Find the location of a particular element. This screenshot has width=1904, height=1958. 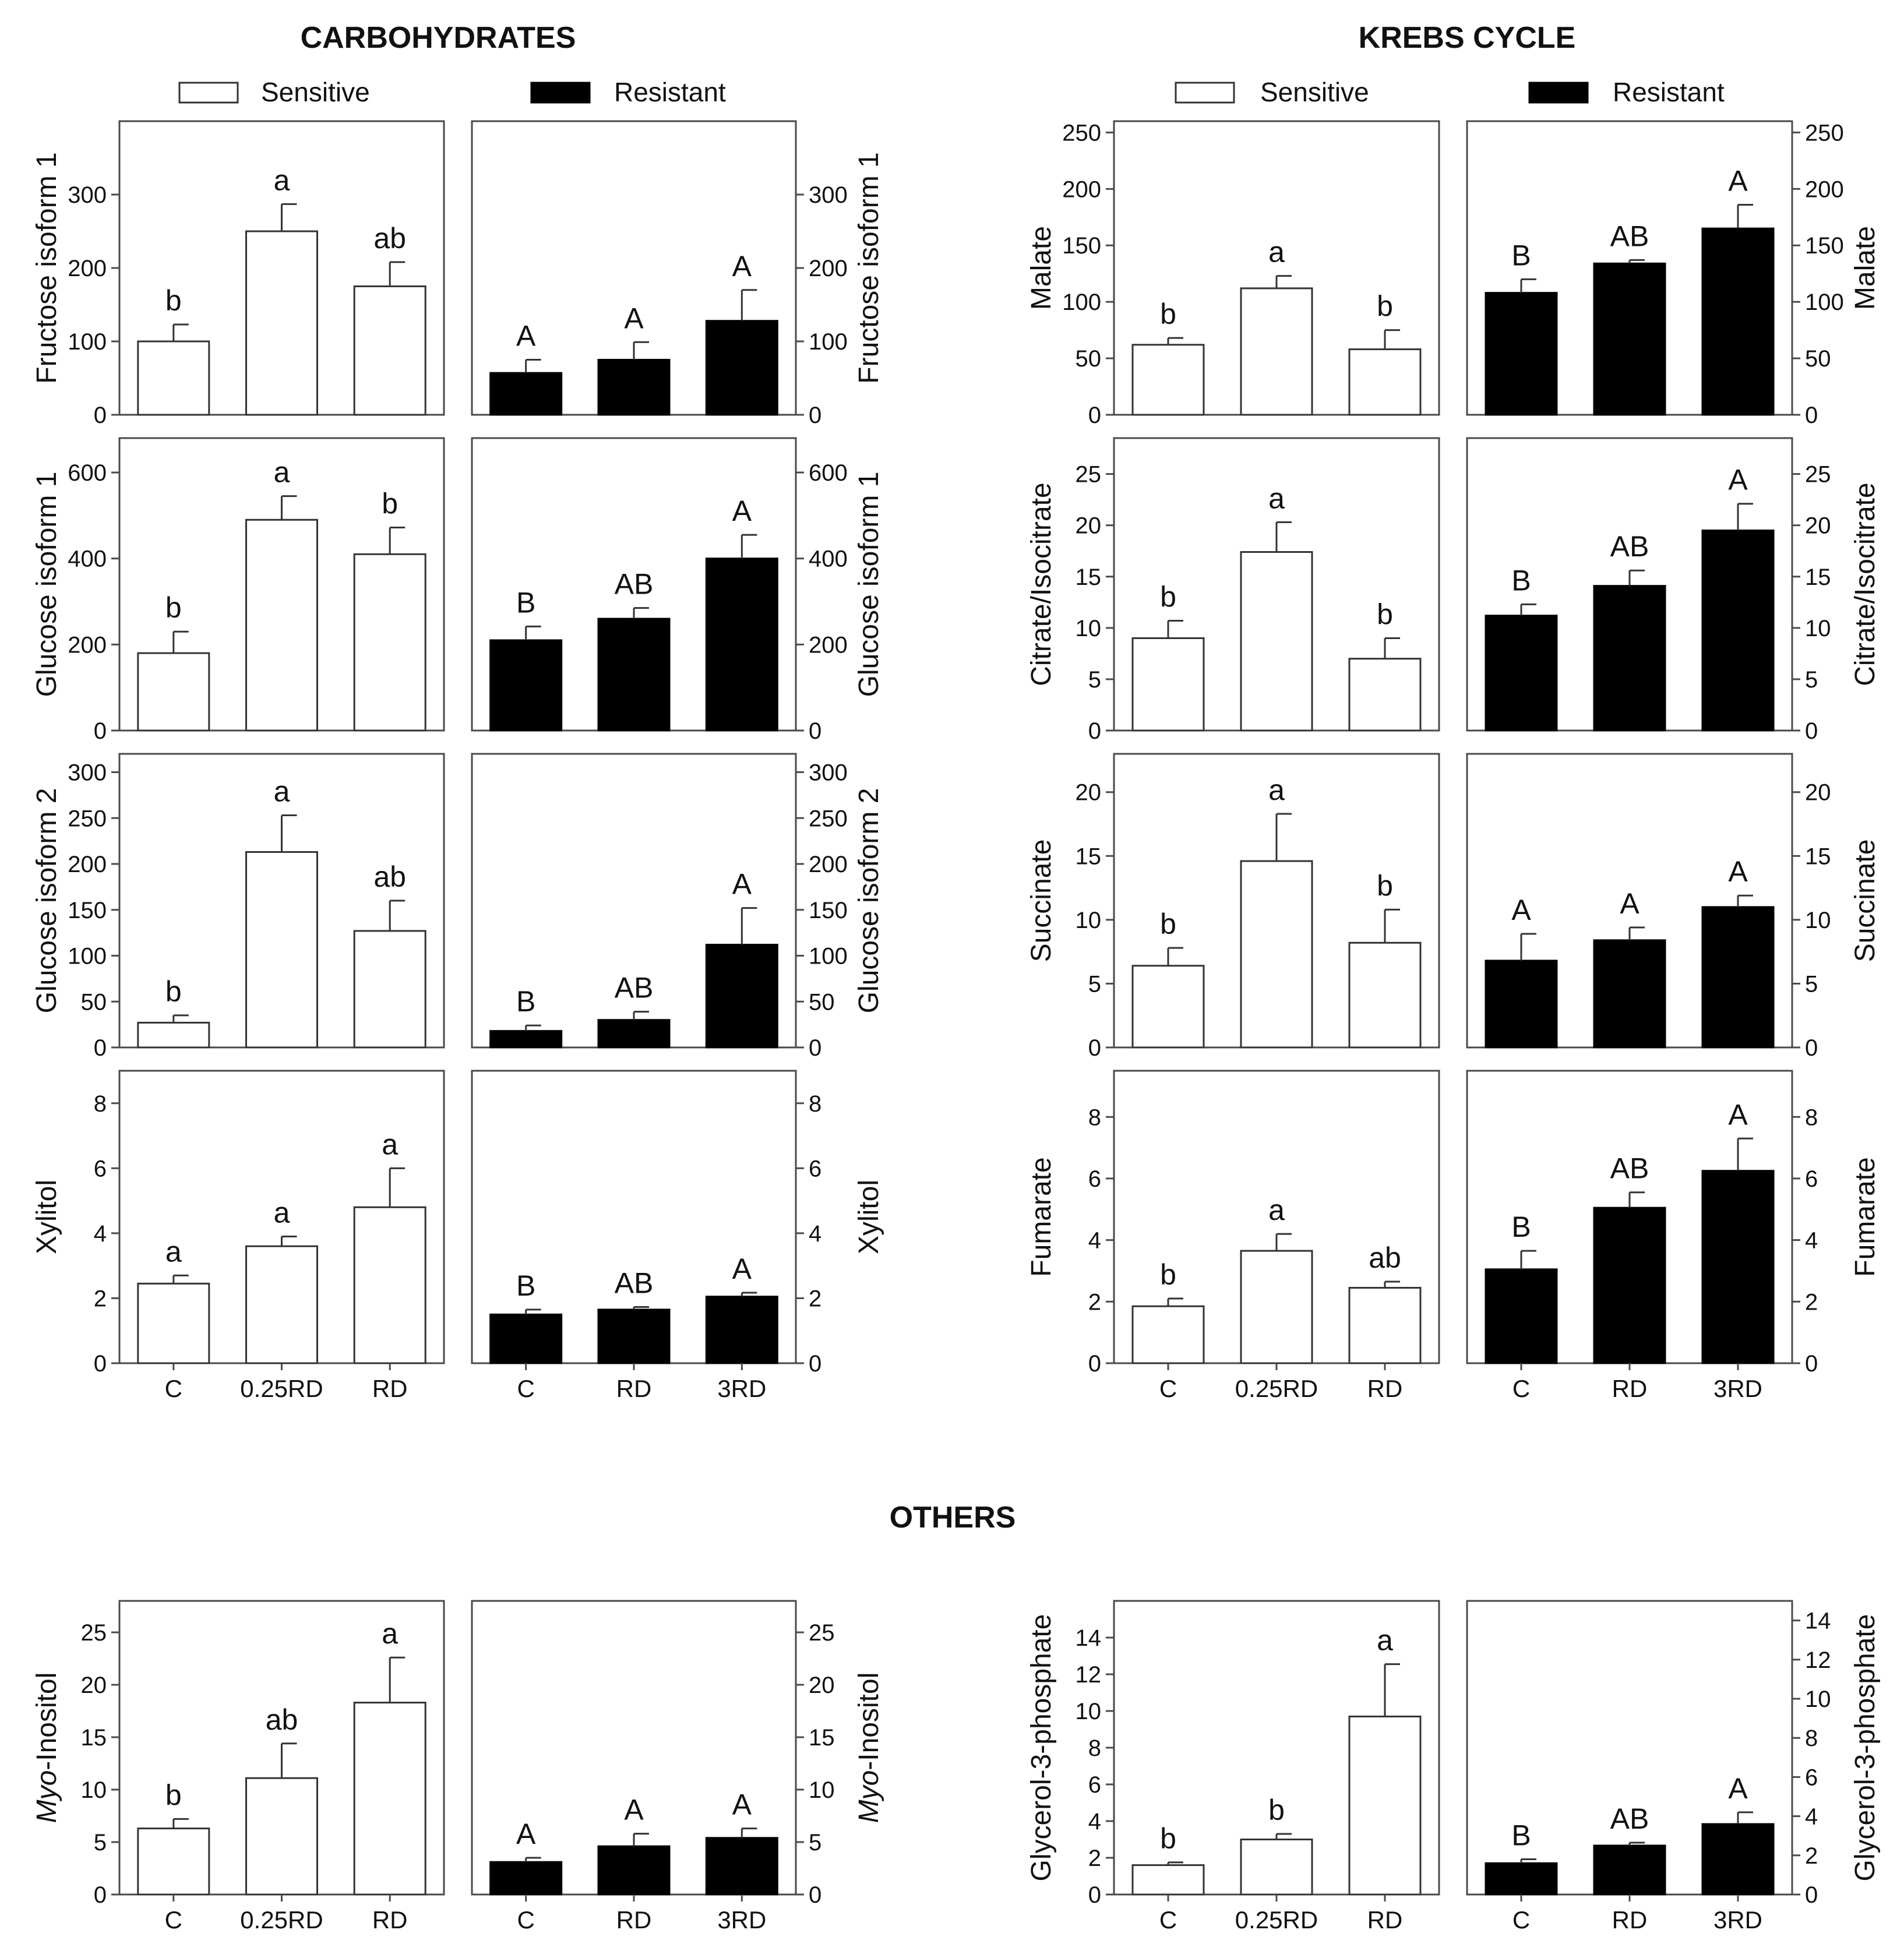

y-axis-label: Malate is located at coordinates (1041, 268).